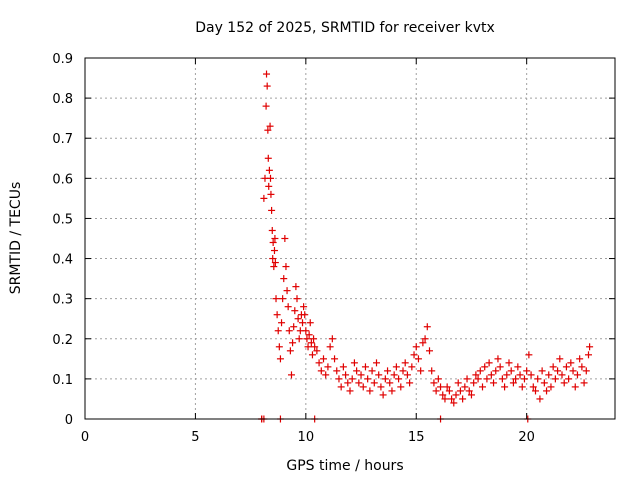  What do you see at coordinates (85, 437) in the screenshot?
I see `x-tick-label: 0` at bounding box center [85, 437].